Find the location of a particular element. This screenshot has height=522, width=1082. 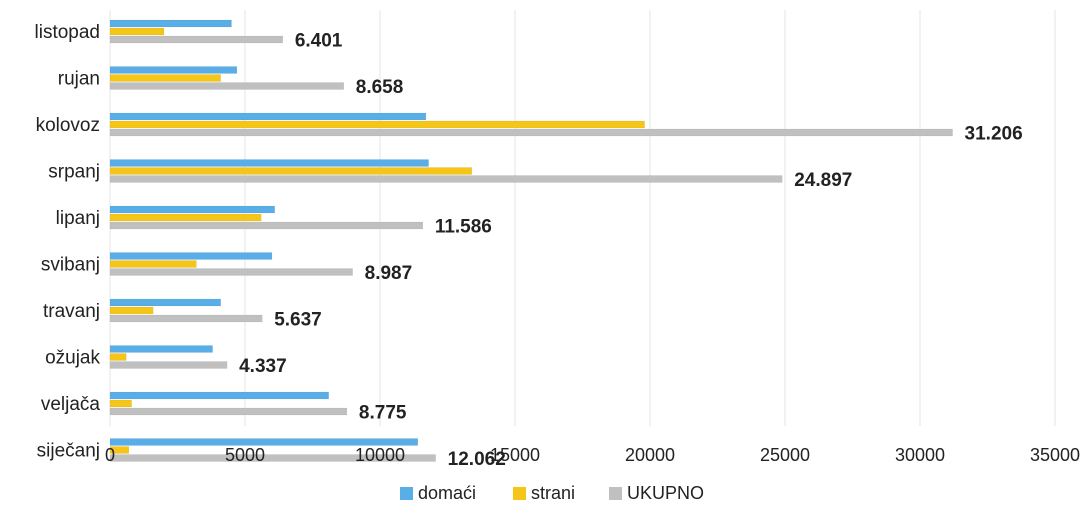

x-tick-label: 5000 is located at coordinates (245, 455).